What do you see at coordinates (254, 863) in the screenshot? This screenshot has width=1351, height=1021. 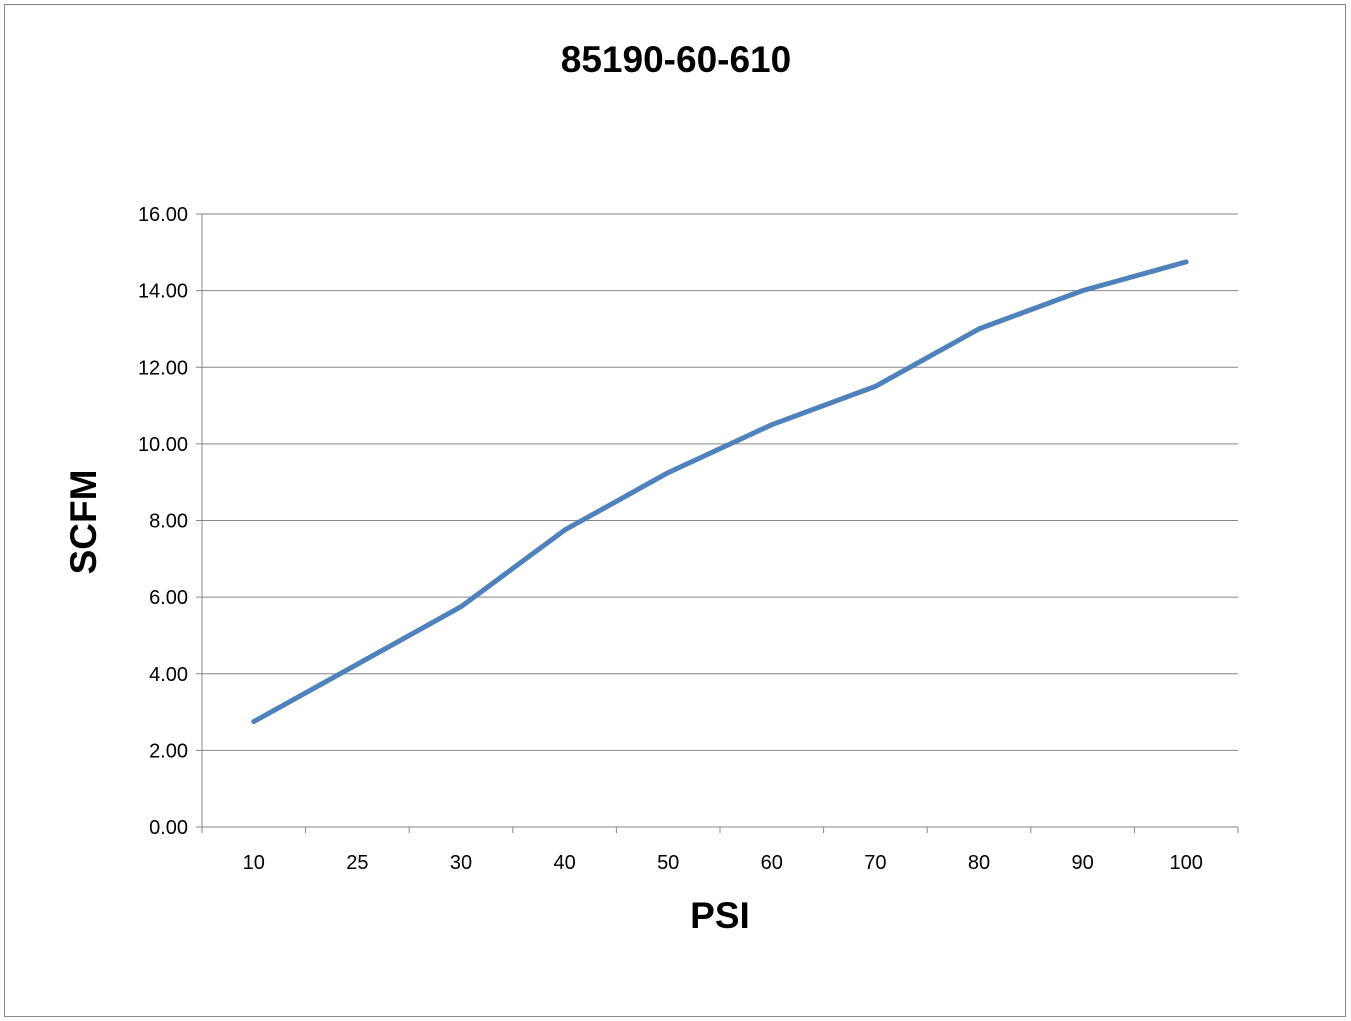 I see `x-tick-label: 10` at bounding box center [254, 863].